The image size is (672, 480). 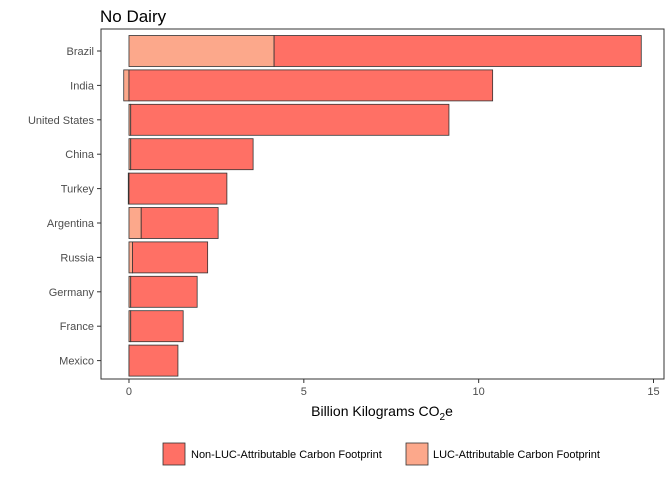 I want to click on x-axis-label-subscript: 2, so click(x=443, y=417).